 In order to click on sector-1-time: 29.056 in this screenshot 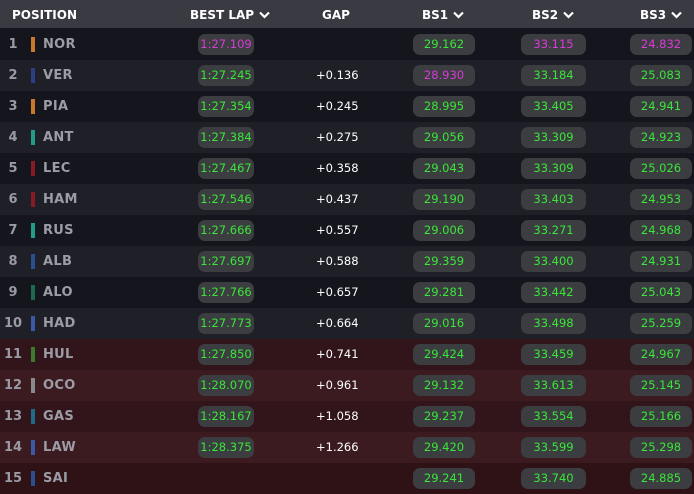, I will do `click(444, 137)`.